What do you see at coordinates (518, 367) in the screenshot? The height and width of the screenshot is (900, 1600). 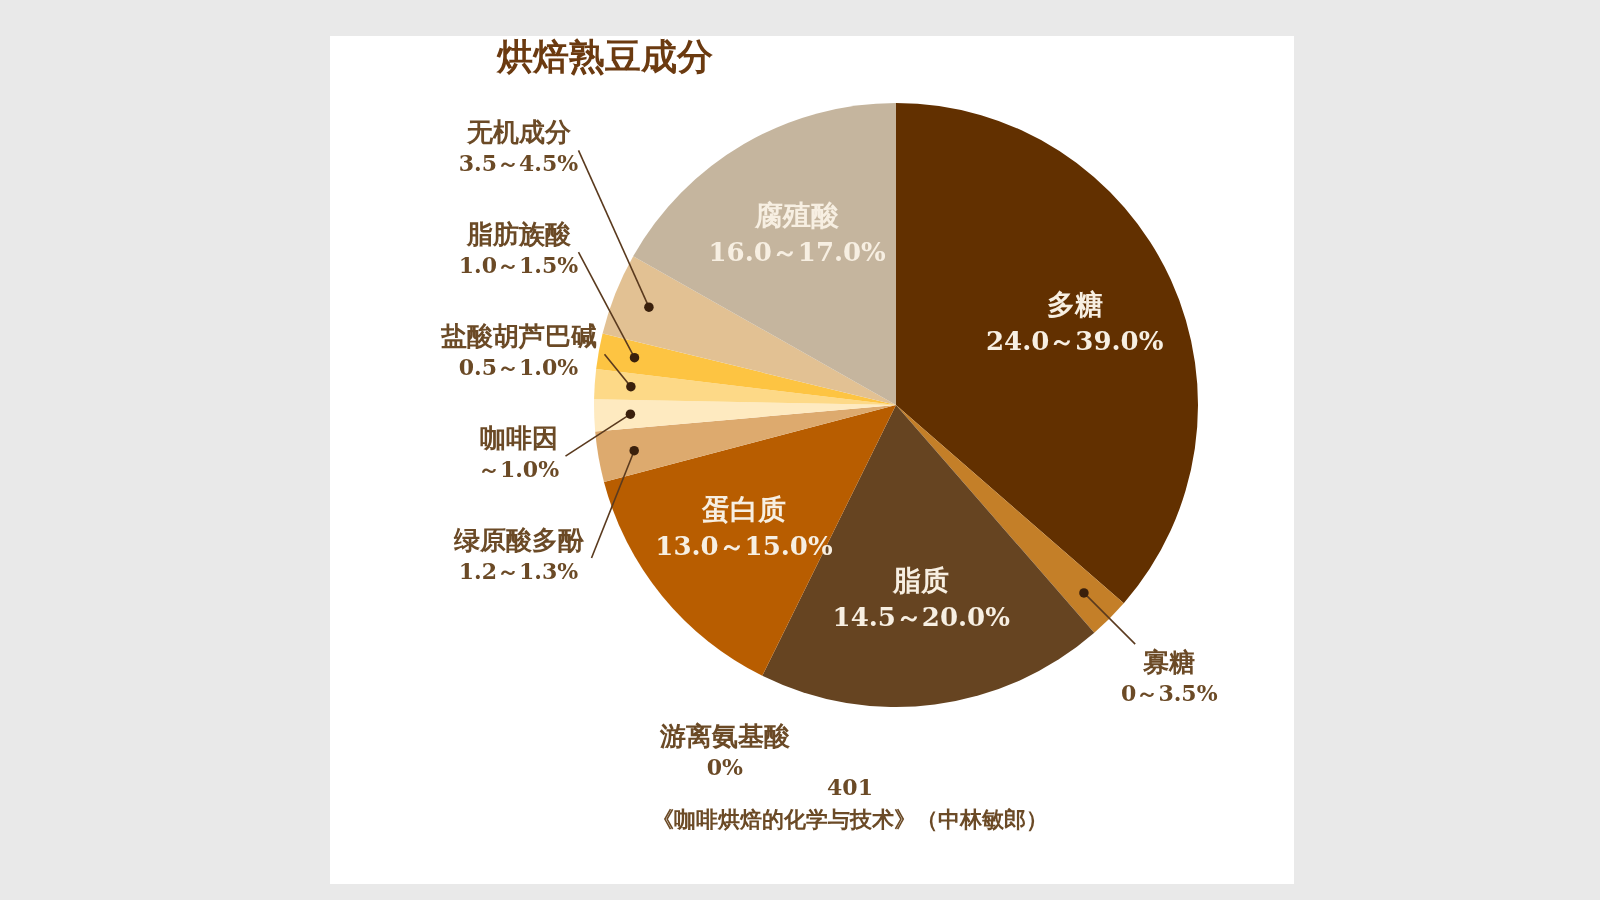 I see `text: 0.5～1.0%` at bounding box center [518, 367].